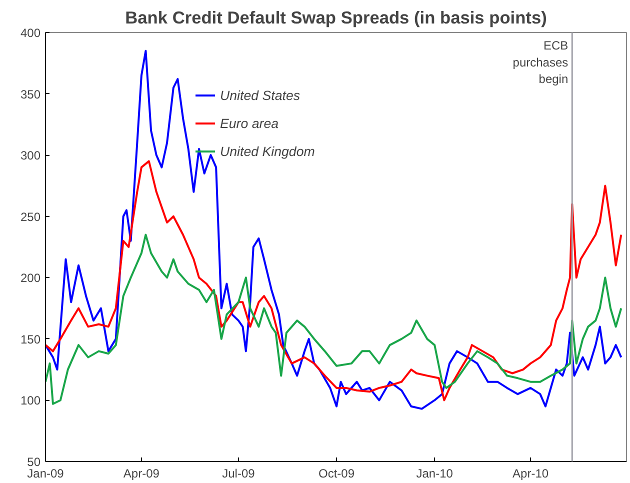 The image size is (630, 483). What do you see at coordinates (435, 473) in the screenshot?
I see `x-tick-label: Jan-10` at bounding box center [435, 473].